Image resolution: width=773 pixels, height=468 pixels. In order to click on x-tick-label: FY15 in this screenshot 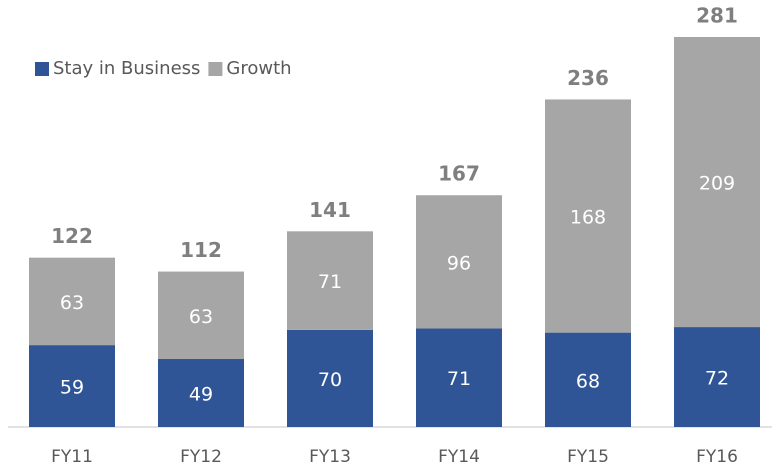, I will do `click(588, 457)`.